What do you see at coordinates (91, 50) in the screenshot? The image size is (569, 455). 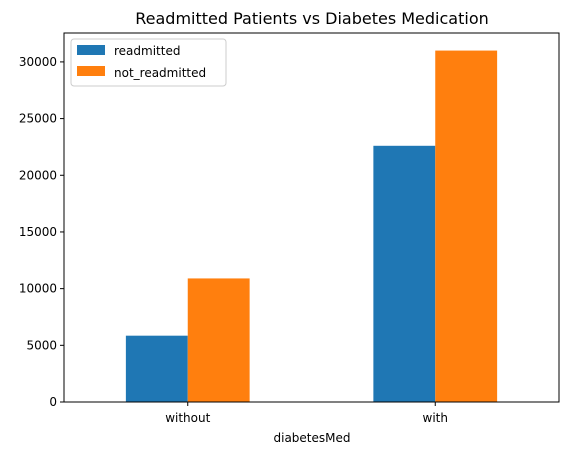 I see `legend-swatch-readmitted` at bounding box center [91, 50].